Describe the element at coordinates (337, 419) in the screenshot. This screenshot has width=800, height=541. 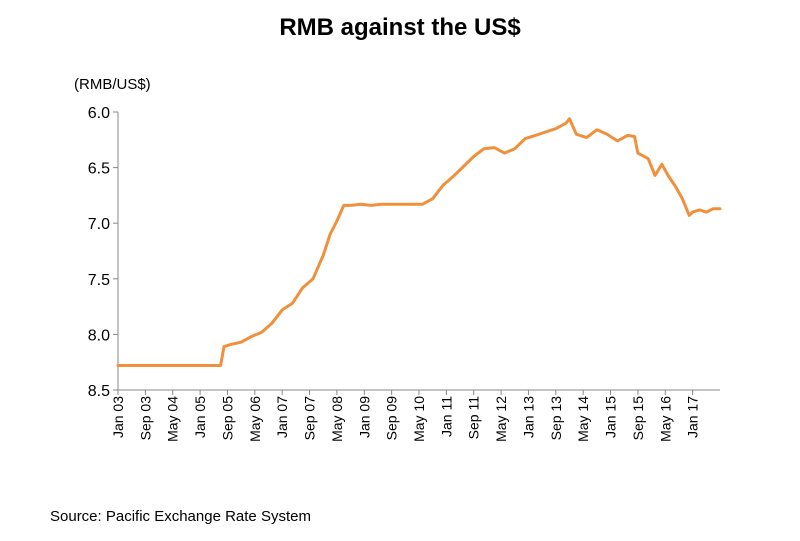
I see `x-tick-label: May 08` at that location.